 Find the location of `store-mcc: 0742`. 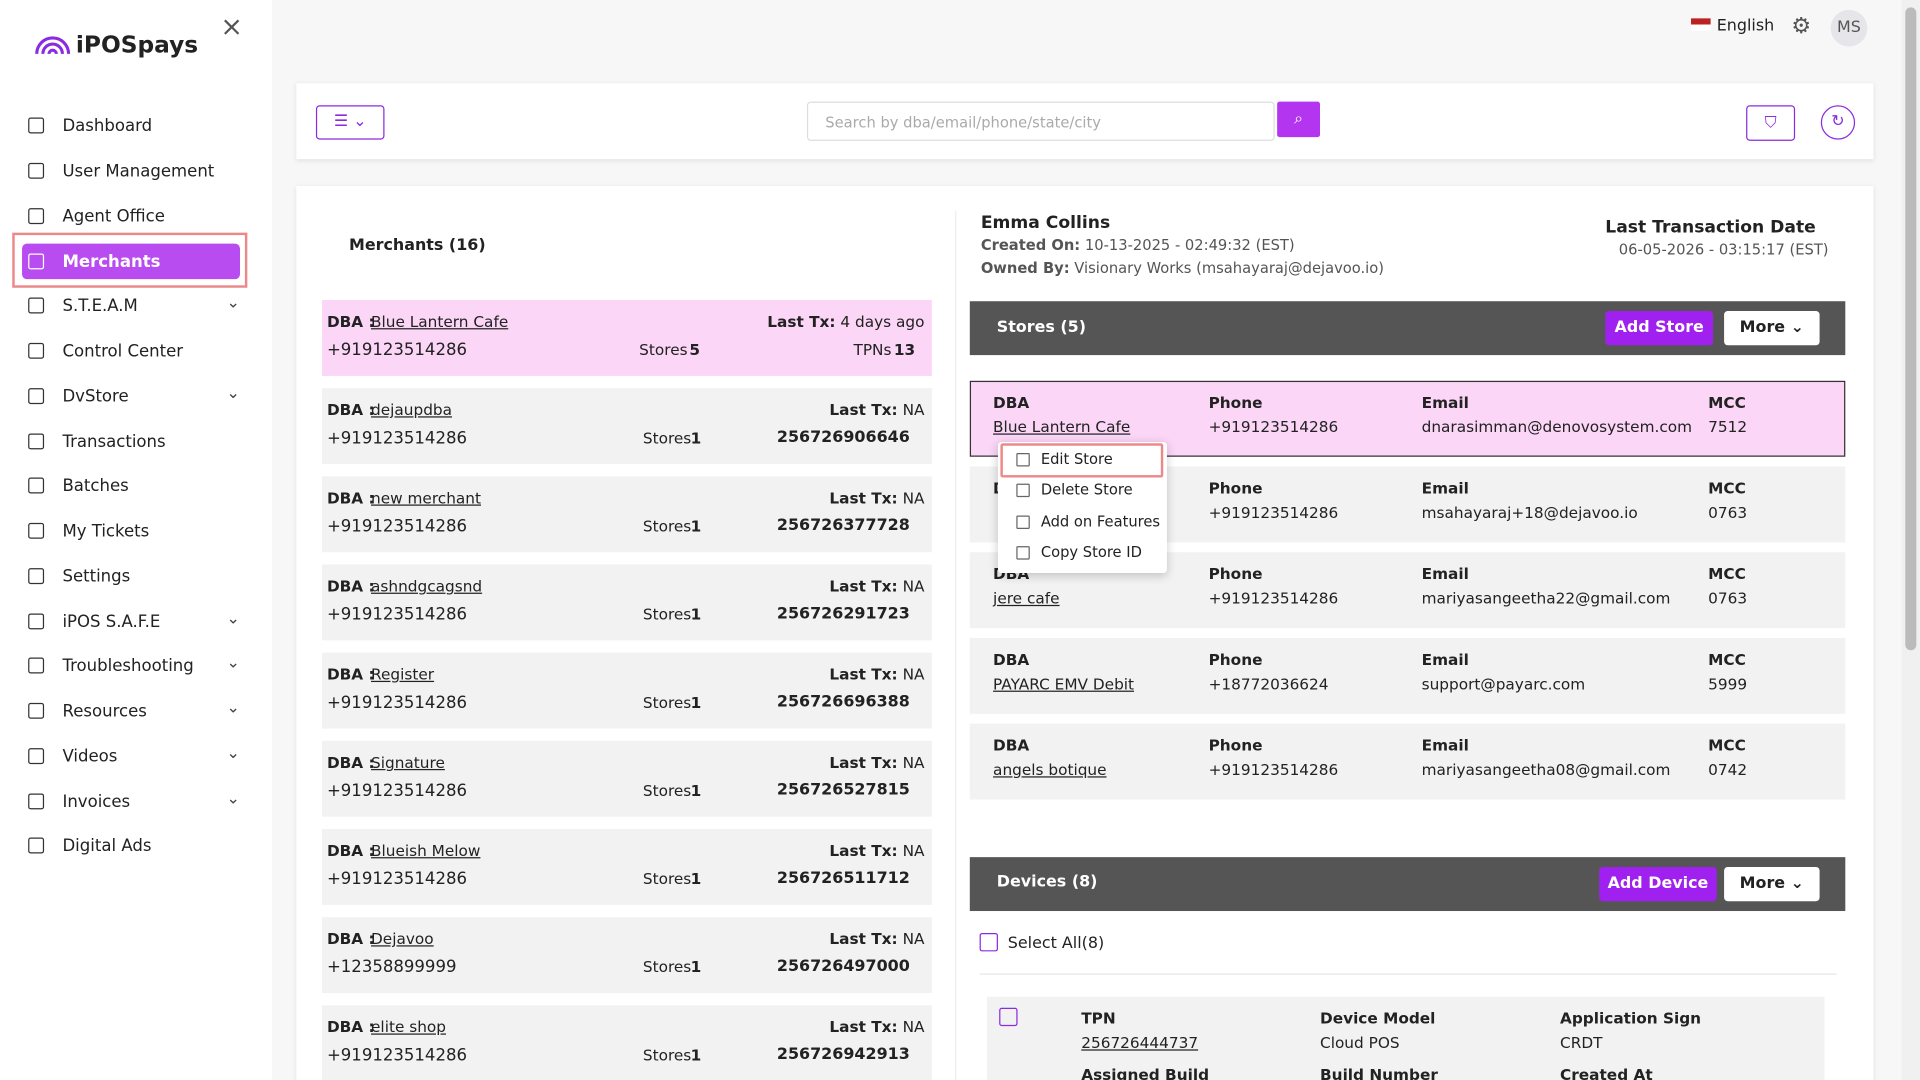

store-mcc: 0742 is located at coordinates (1728, 769).